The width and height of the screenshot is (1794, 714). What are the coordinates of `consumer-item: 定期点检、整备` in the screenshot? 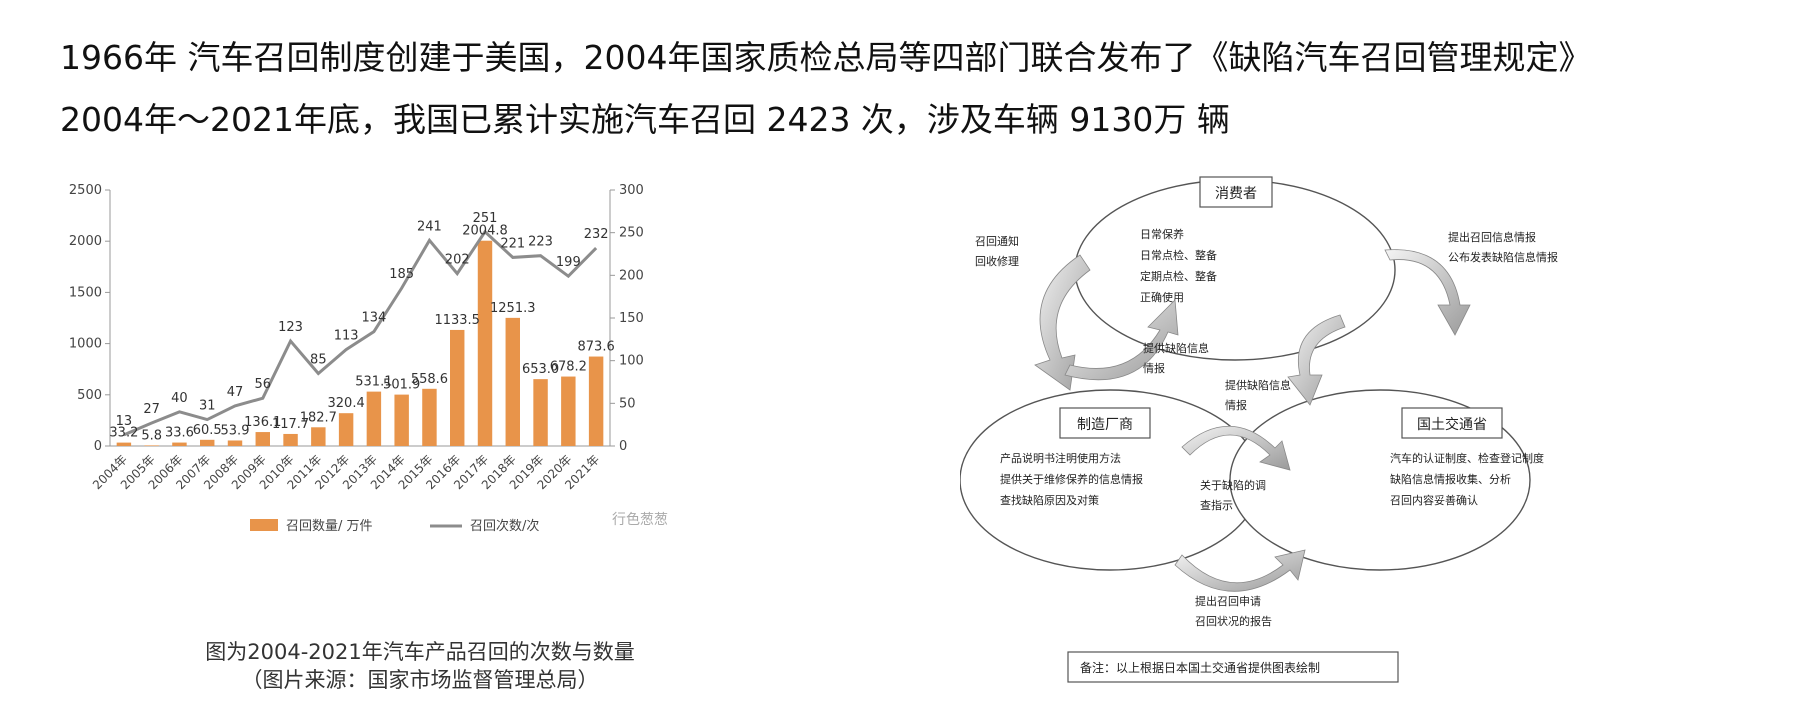 It's located at (1178, 276).